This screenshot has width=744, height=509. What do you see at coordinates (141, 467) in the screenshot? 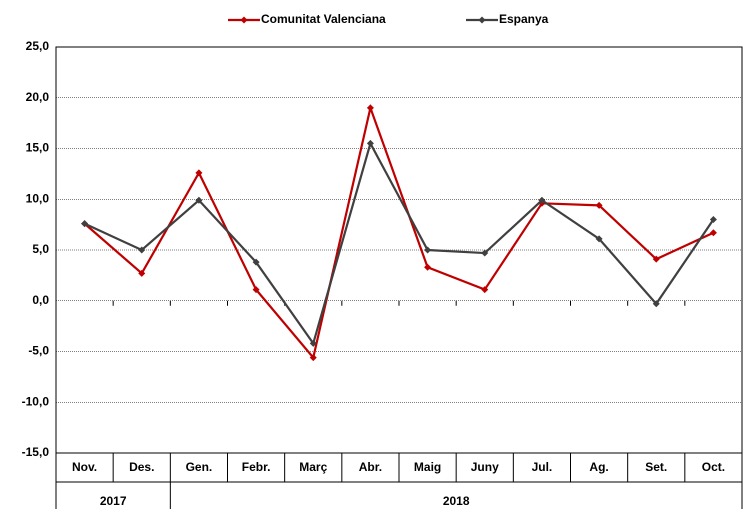
I see `x-tick-label: Des.` at bounding box center [141, 467].